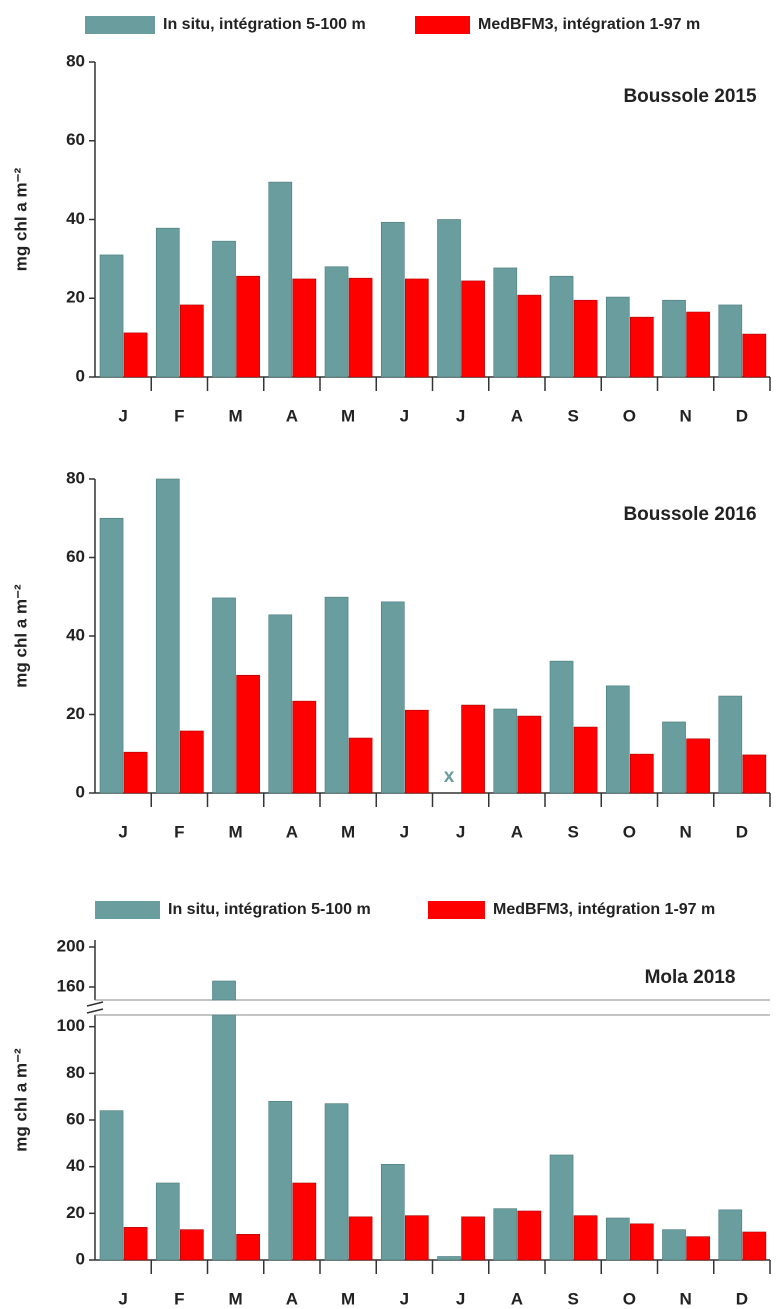 This screenshot has height=1309, width=776. I want to click on y-tick-label: 40, so click(75, 218).